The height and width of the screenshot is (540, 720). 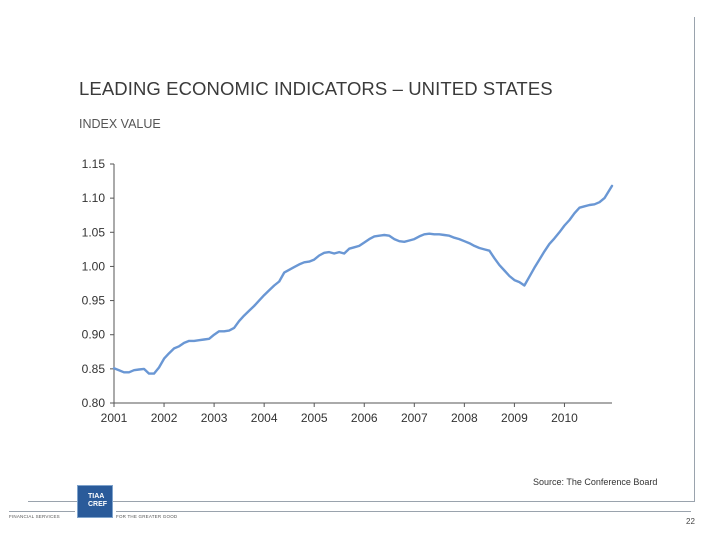 I want to click on logo-text-line2: CREF, so click(x=98, y=504).